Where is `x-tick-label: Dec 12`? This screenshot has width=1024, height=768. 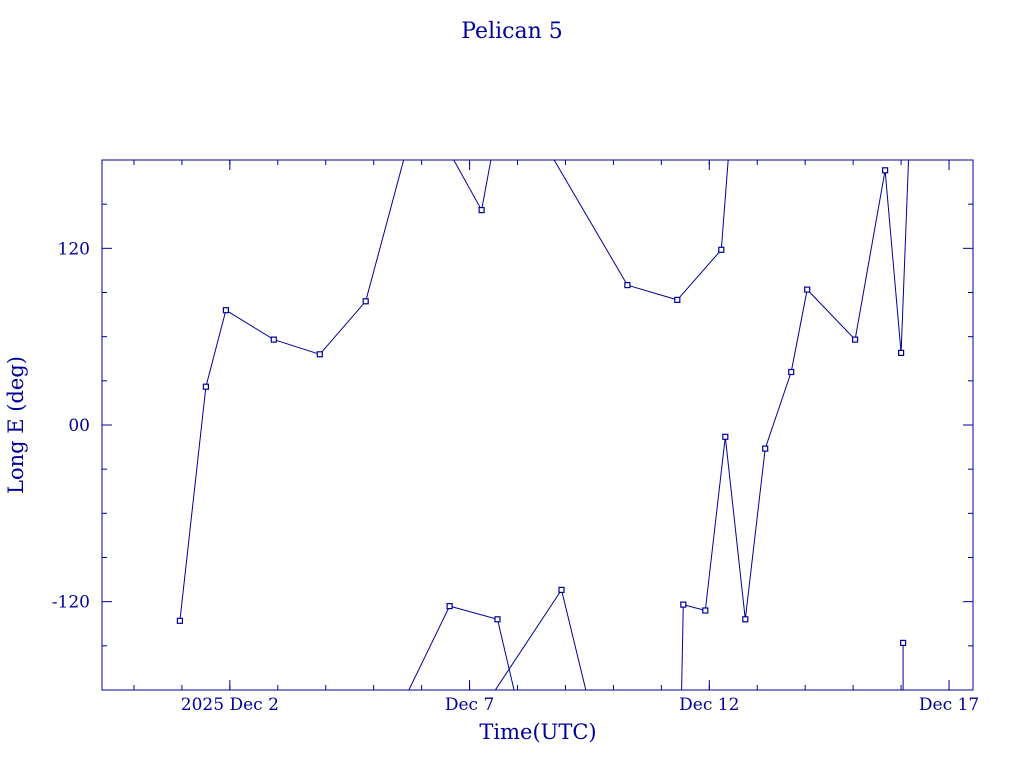
x-tick-label: Dec 12 is located at coordinates (709, 705).